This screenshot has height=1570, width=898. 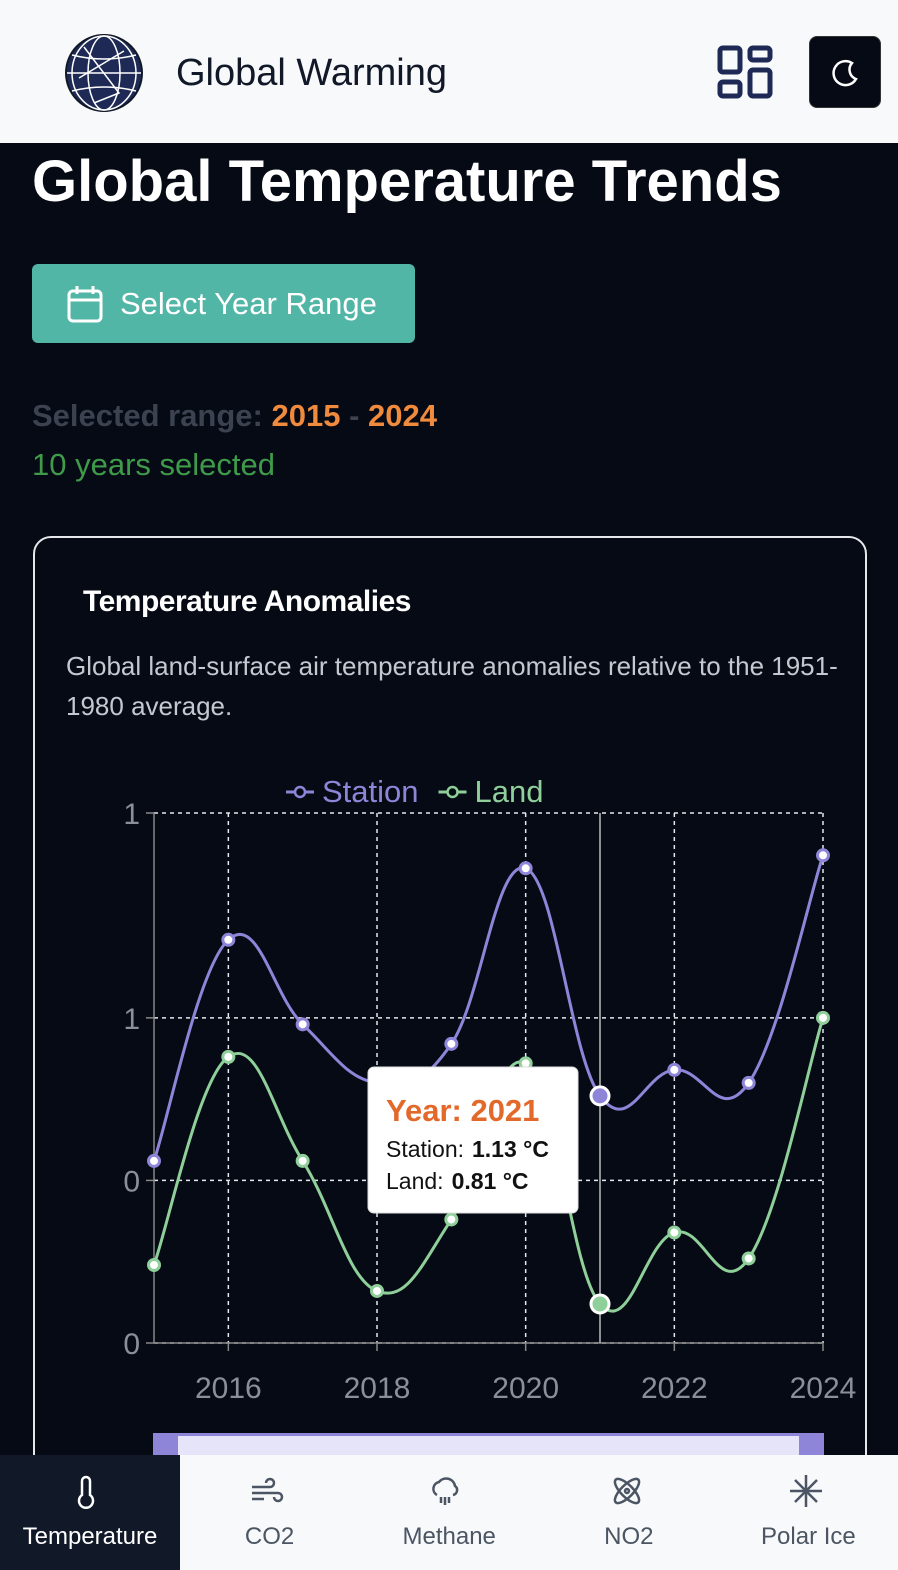 I want to click on nav-label: Temperature, so click(x=90, y=1536).